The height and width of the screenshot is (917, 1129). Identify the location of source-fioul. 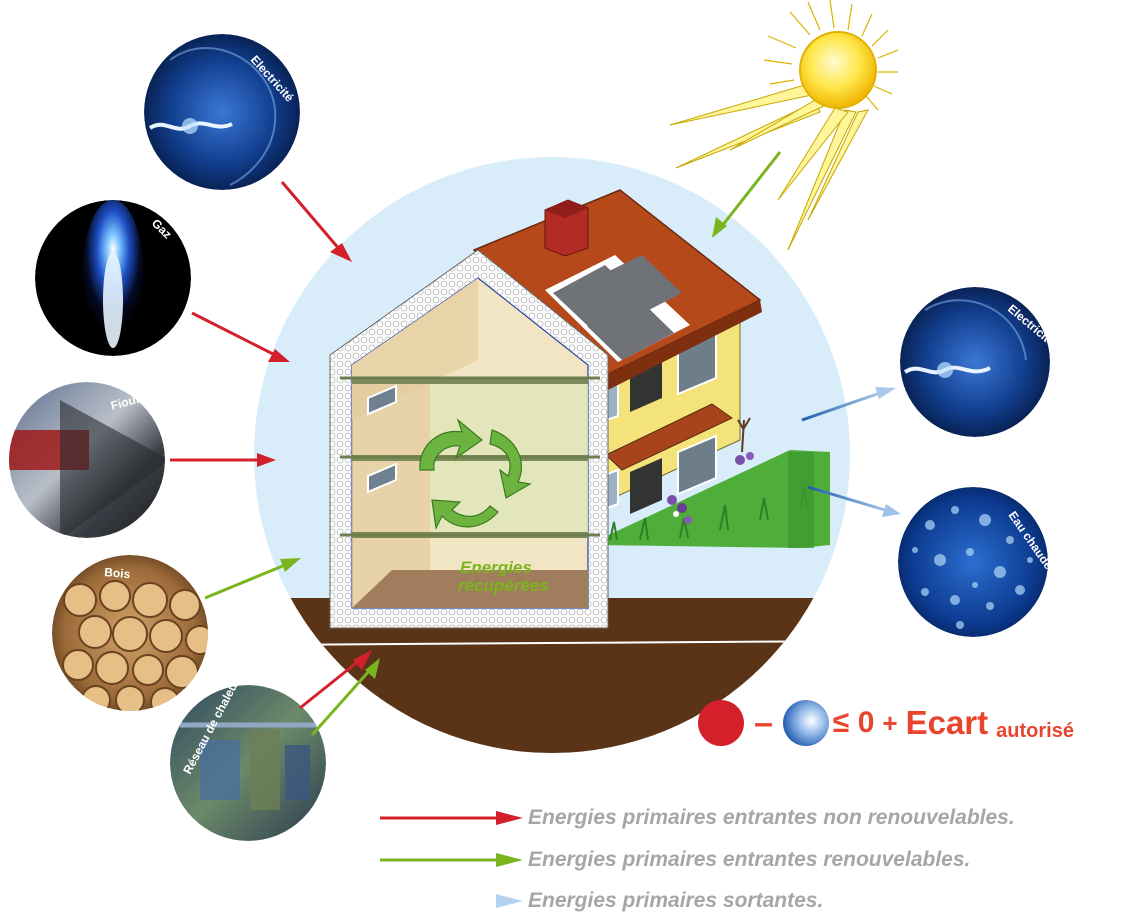
(87, 460).